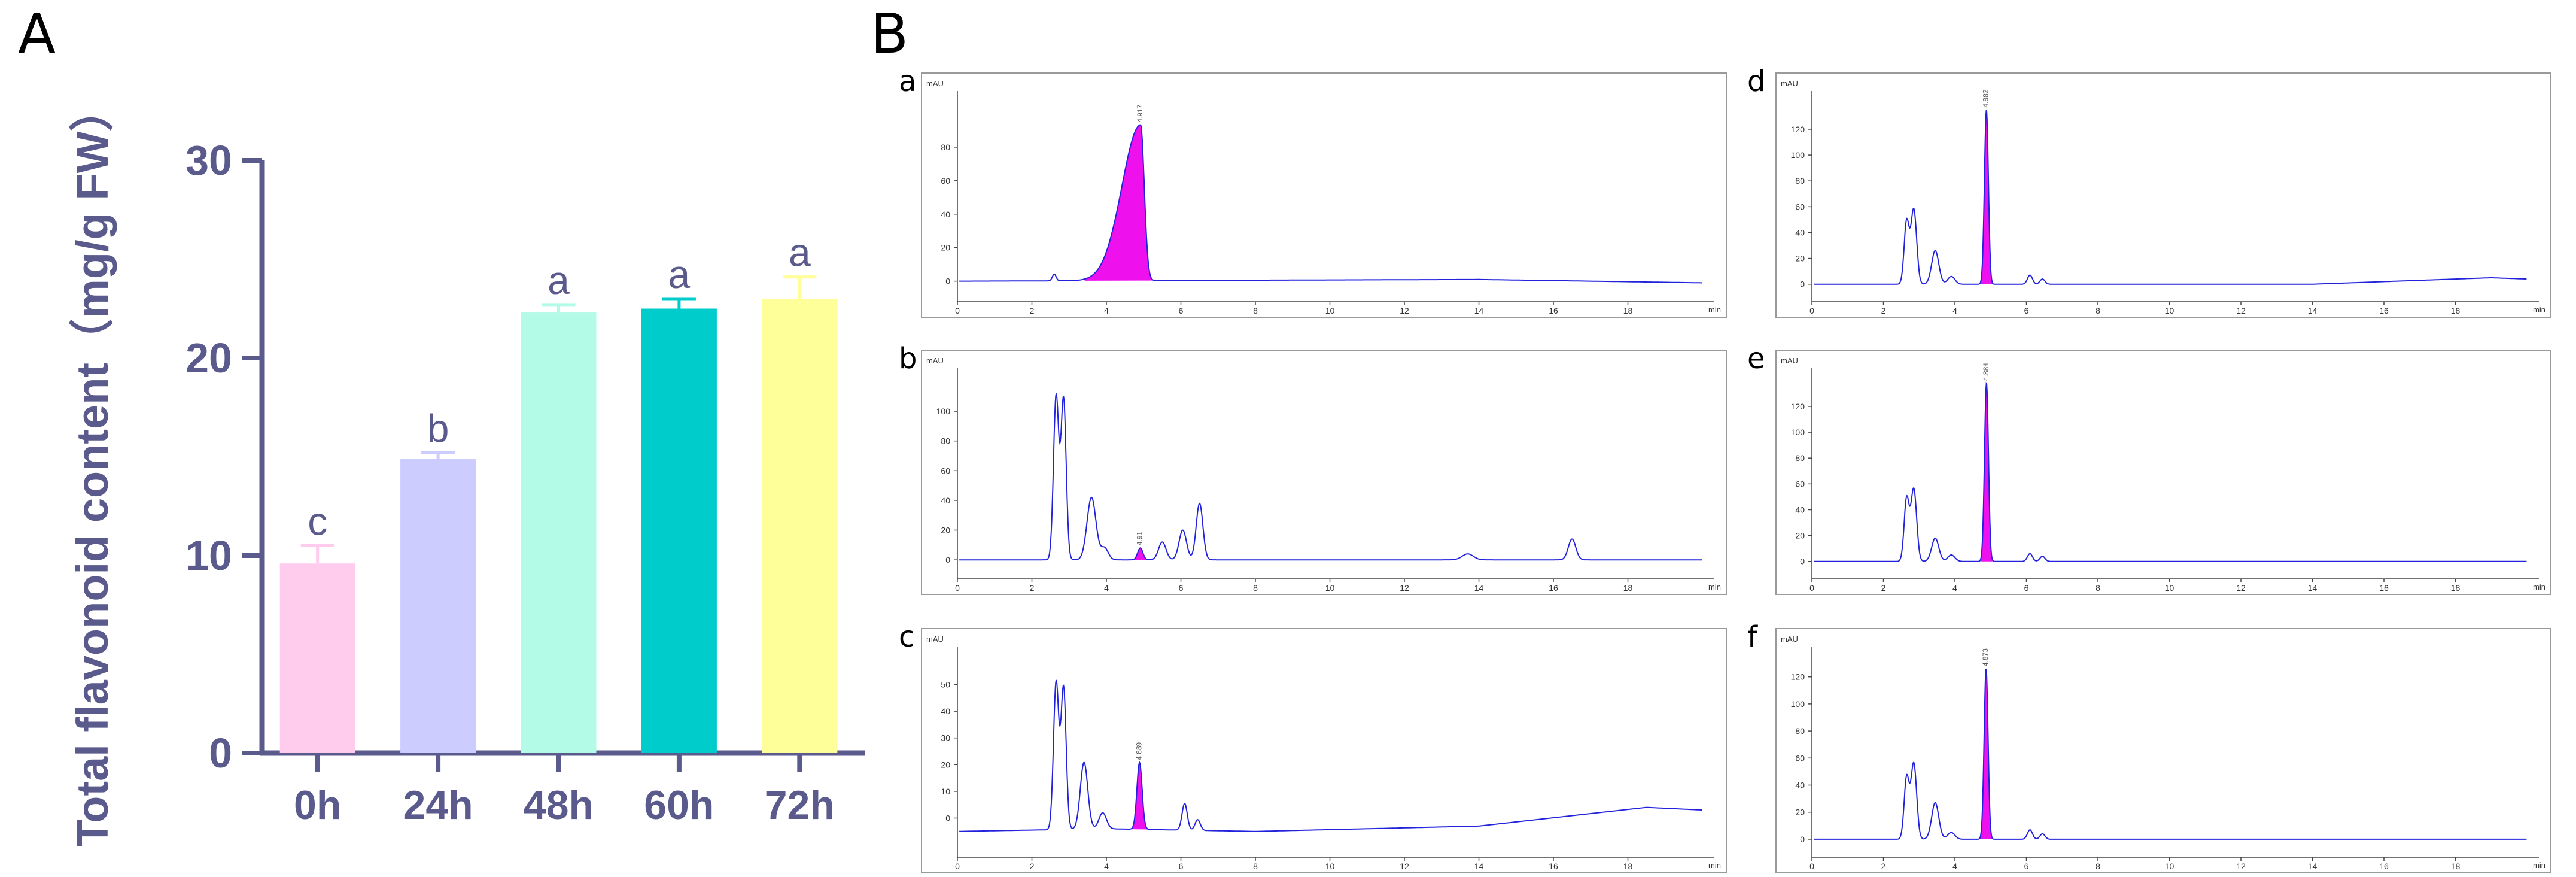 The image size is (2576, 877). What do you see at coordinates (907, 637) in the screenshot?
I see `subpanel-label: c` at bounding box center [907, 637].